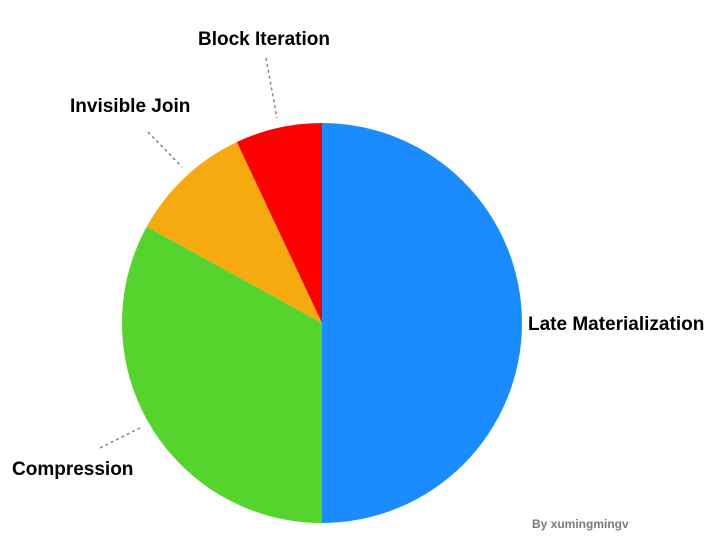 Image resolution: width=720 pixels, height=549 pixels. Describe the element at coordinates (264, 39) in the screenshot. I see `slice-label: Block Iteration` at that location.